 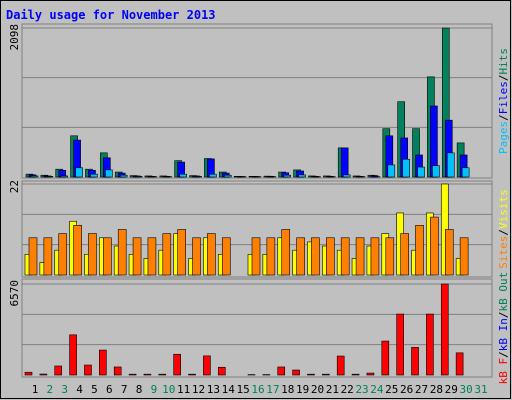 I want to click on x-tick-label: 4, so click(x=79, y=389).